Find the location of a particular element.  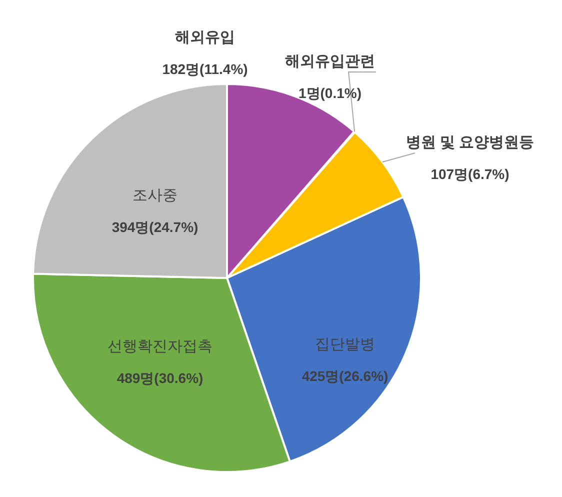

data-label: 425명(26.6%) is located at coordinates (345, 376).